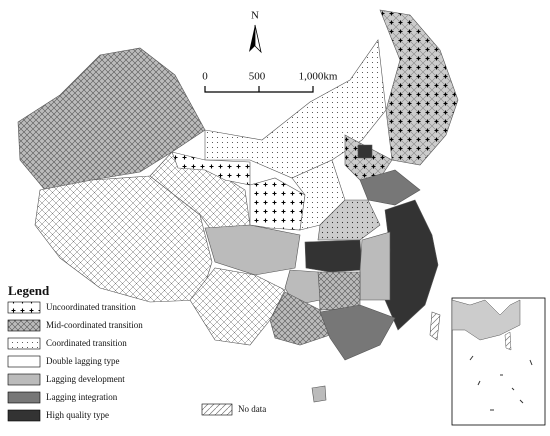 The height and width of the screenshot is (436, 550). What do you see at coordinates (77, 415) in the screenshot?
I see `legend-label: High quality type` at bounding box center [77, 415].